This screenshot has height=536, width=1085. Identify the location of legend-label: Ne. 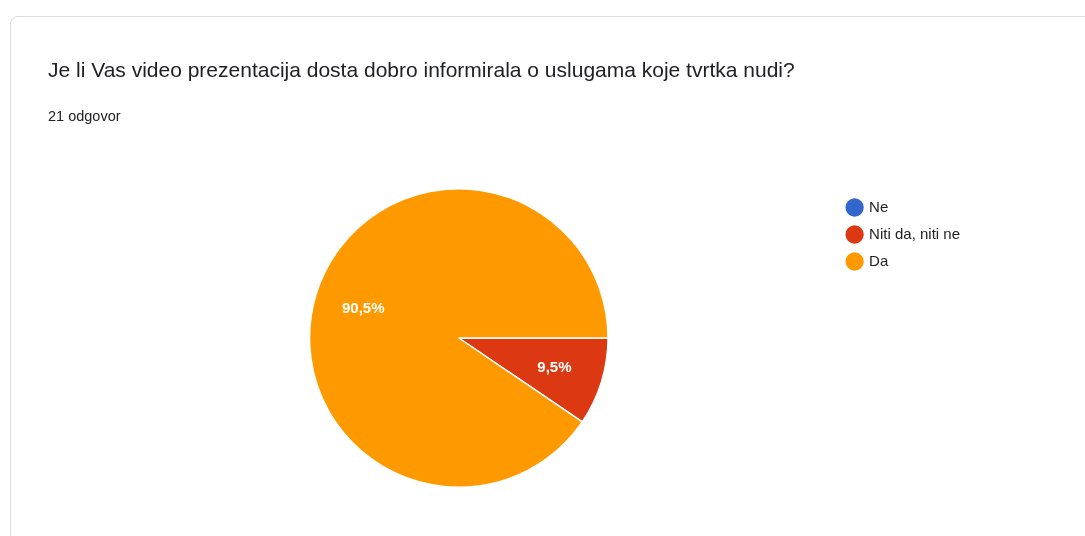
(879, 206).